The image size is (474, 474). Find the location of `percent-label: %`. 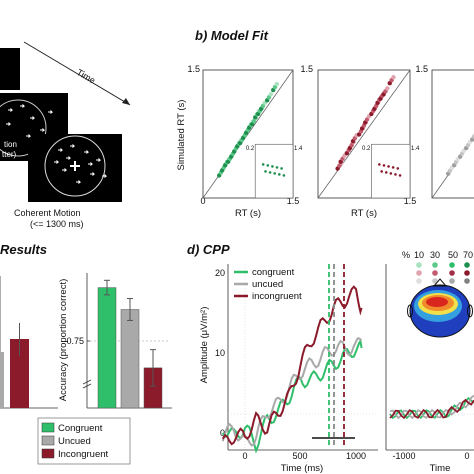

percent-label: % is located at coordinates (406, 255).